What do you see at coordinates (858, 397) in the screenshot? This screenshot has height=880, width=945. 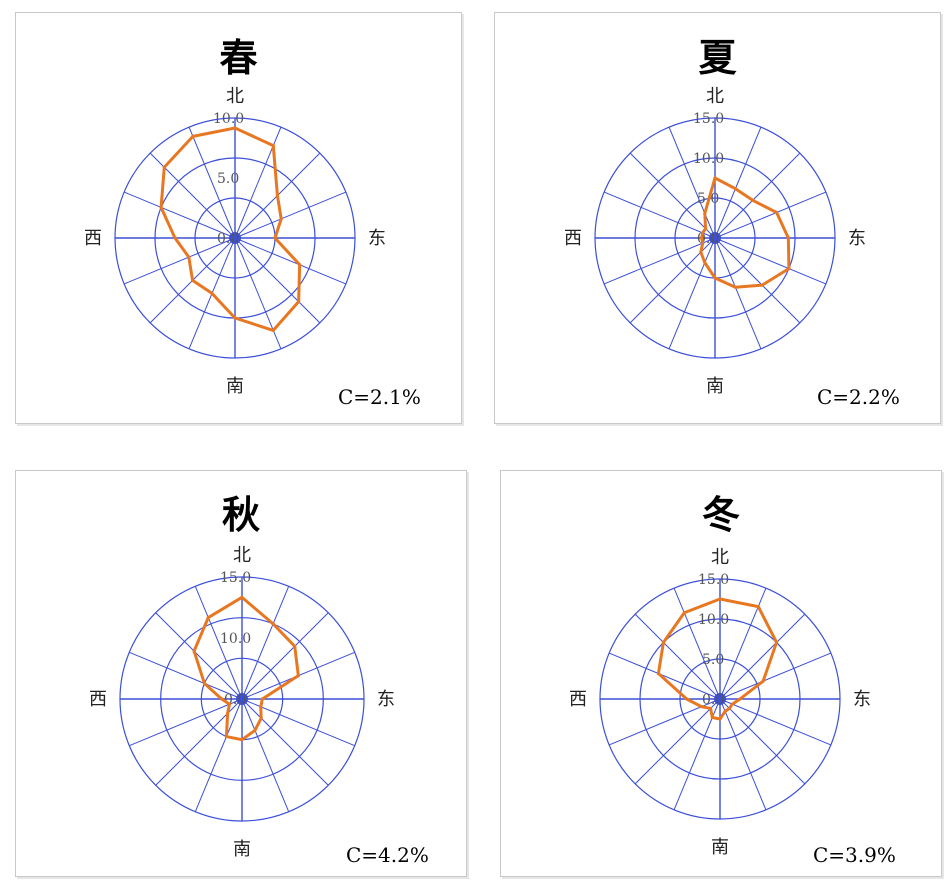 I see `calm-label: C=2.2%` at bounding box center [858, 397].